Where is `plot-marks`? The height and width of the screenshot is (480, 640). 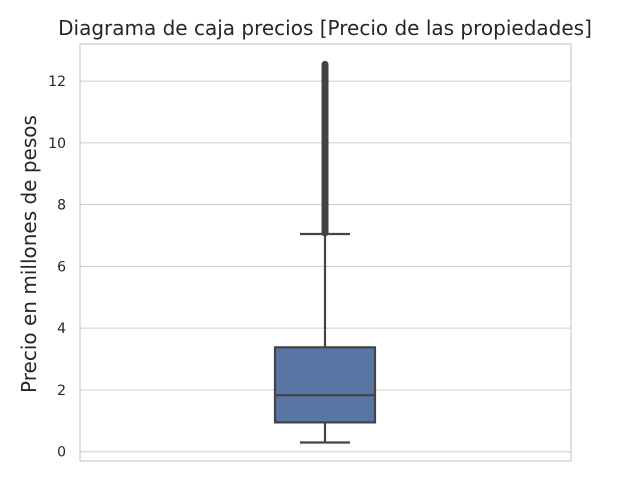 plot-marks is located at coordinates (325, 252).